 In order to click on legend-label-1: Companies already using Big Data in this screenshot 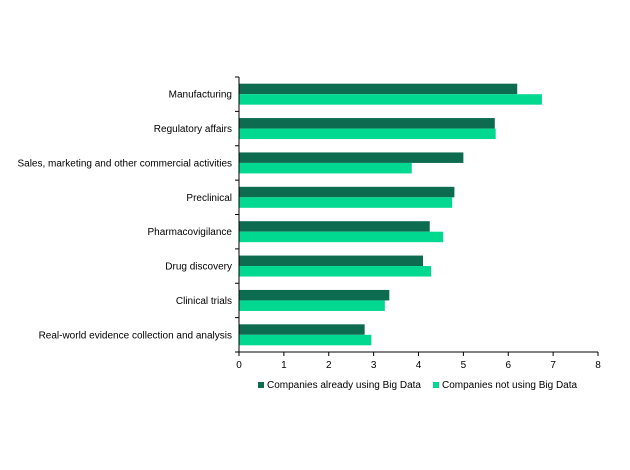, I will do `click(344, 385)`.